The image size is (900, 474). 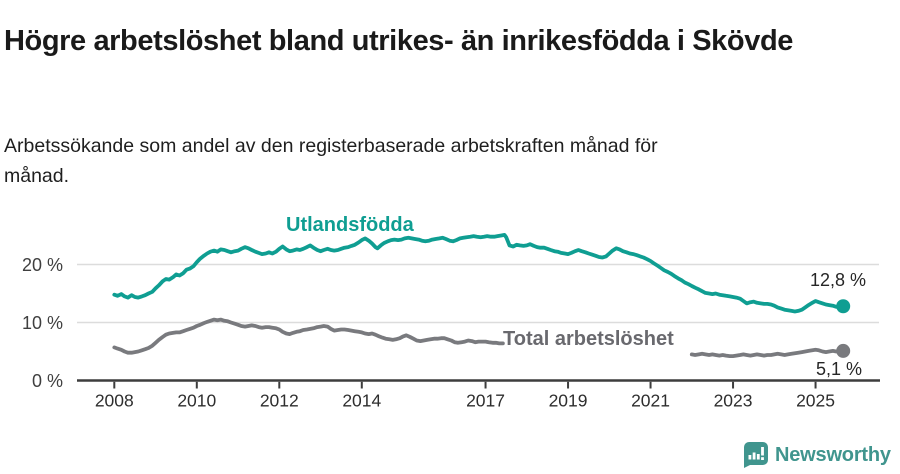 What do you see at coordinates (114, 401) in the screenshot?
I see `x-axis-tick-label: 2008` at bounding box center [114, 401].